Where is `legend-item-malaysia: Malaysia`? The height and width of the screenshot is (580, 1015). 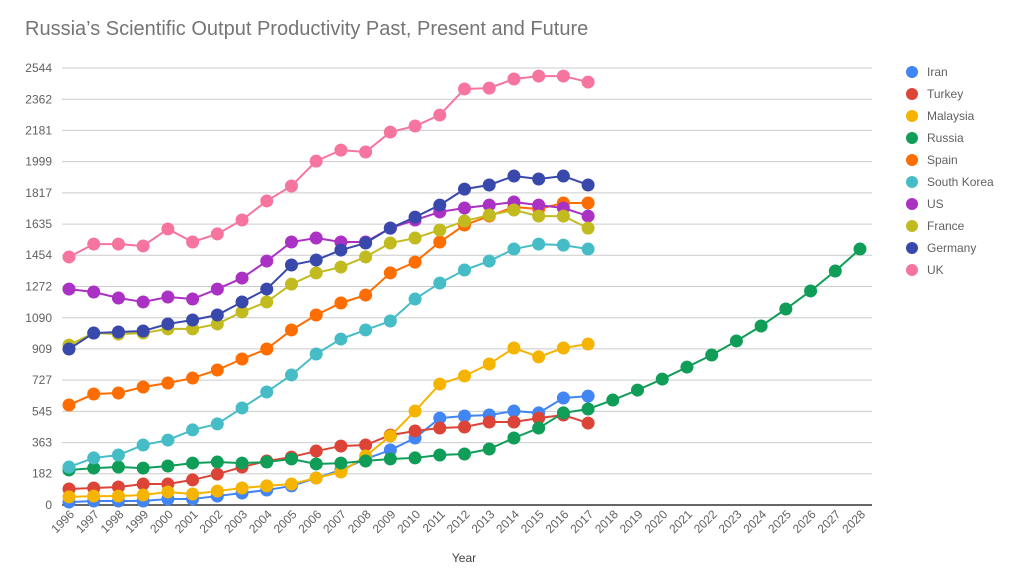 legend-item-malaysia: Malaysia is located at coordinates (950, 116).